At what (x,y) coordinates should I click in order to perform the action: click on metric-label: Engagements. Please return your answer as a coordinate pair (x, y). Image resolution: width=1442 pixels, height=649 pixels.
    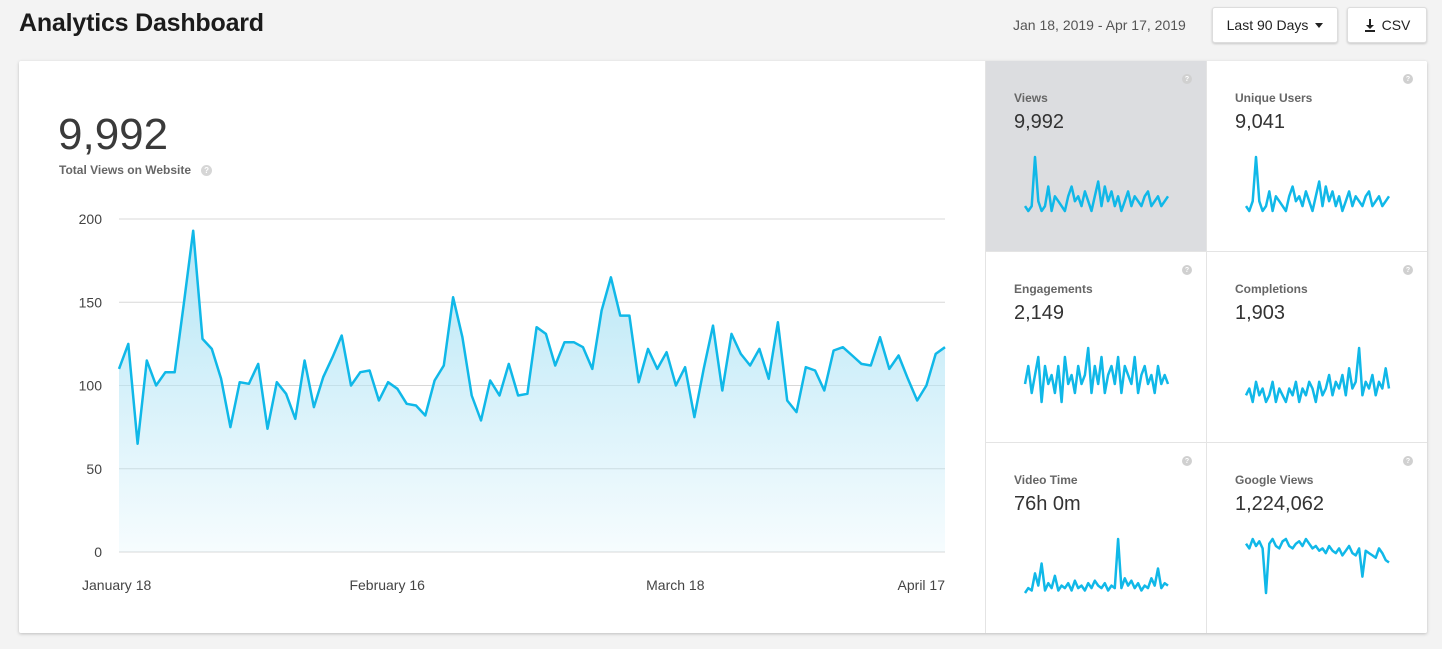
    Looking at the image, I should click on (1053, 289).